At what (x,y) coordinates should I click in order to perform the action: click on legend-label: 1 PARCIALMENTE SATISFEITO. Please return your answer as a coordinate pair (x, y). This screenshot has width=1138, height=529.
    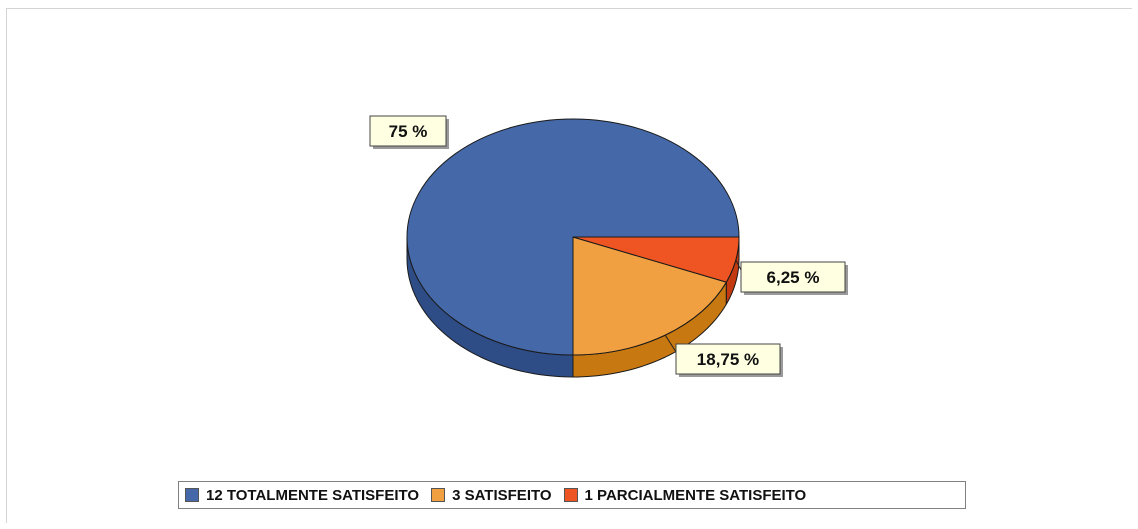
    Looking at the image, I should click on (695, 495).